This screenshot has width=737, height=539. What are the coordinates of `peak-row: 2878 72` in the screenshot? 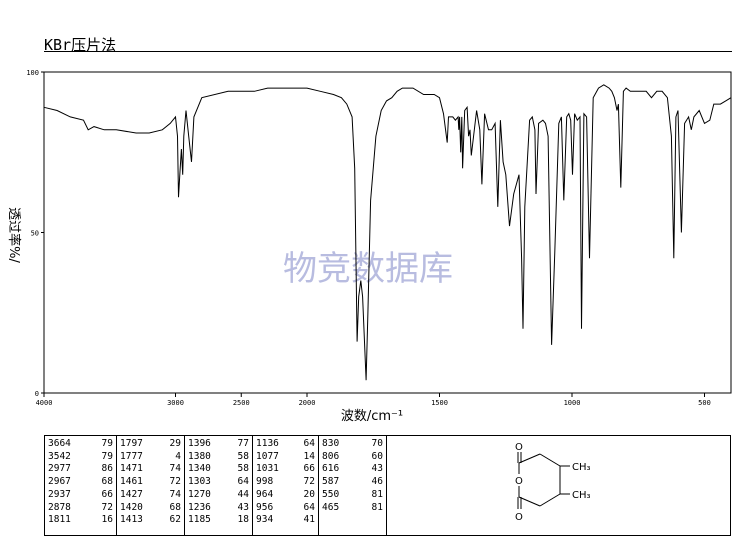 It's located at (80, 507).